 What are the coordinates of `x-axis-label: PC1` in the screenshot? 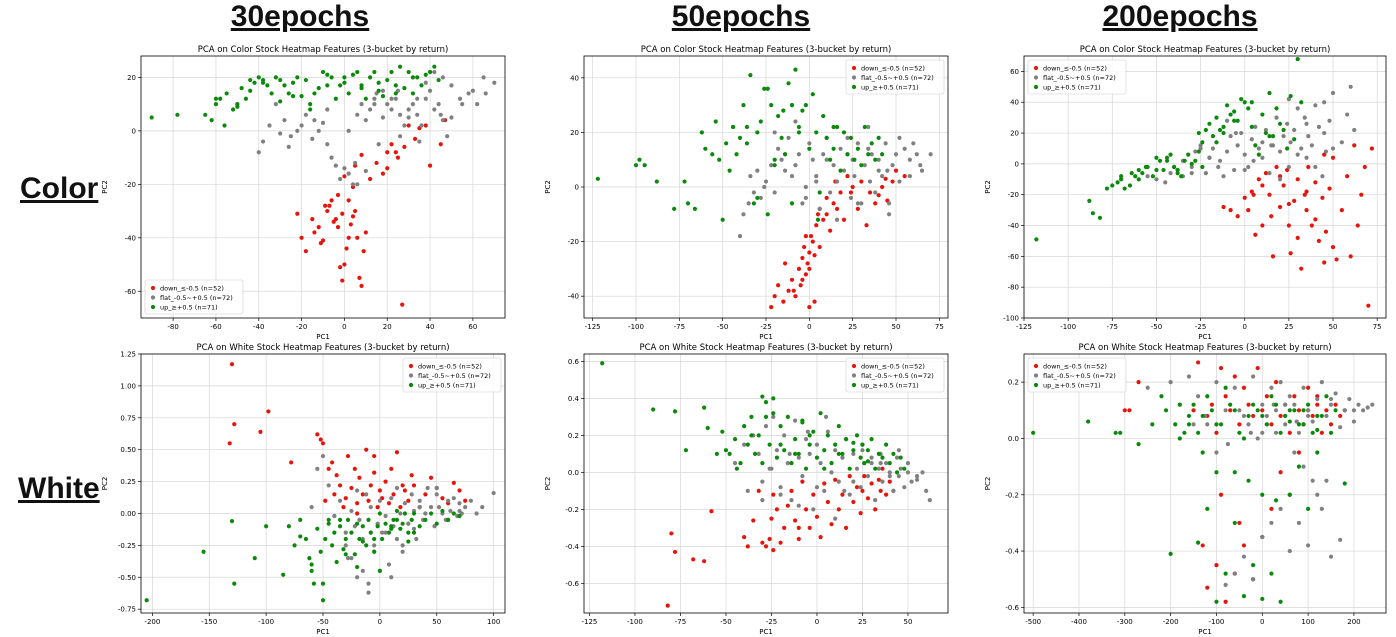 It's located at (766, 337).